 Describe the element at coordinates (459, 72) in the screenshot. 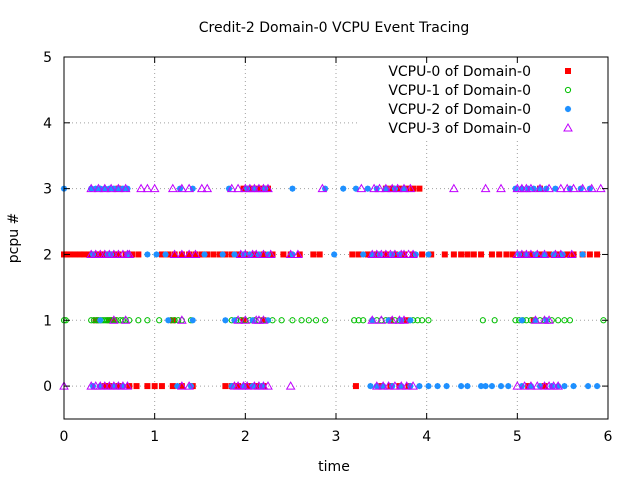

I see `legend-label: VCPU-0 of Domain-0` at that location.